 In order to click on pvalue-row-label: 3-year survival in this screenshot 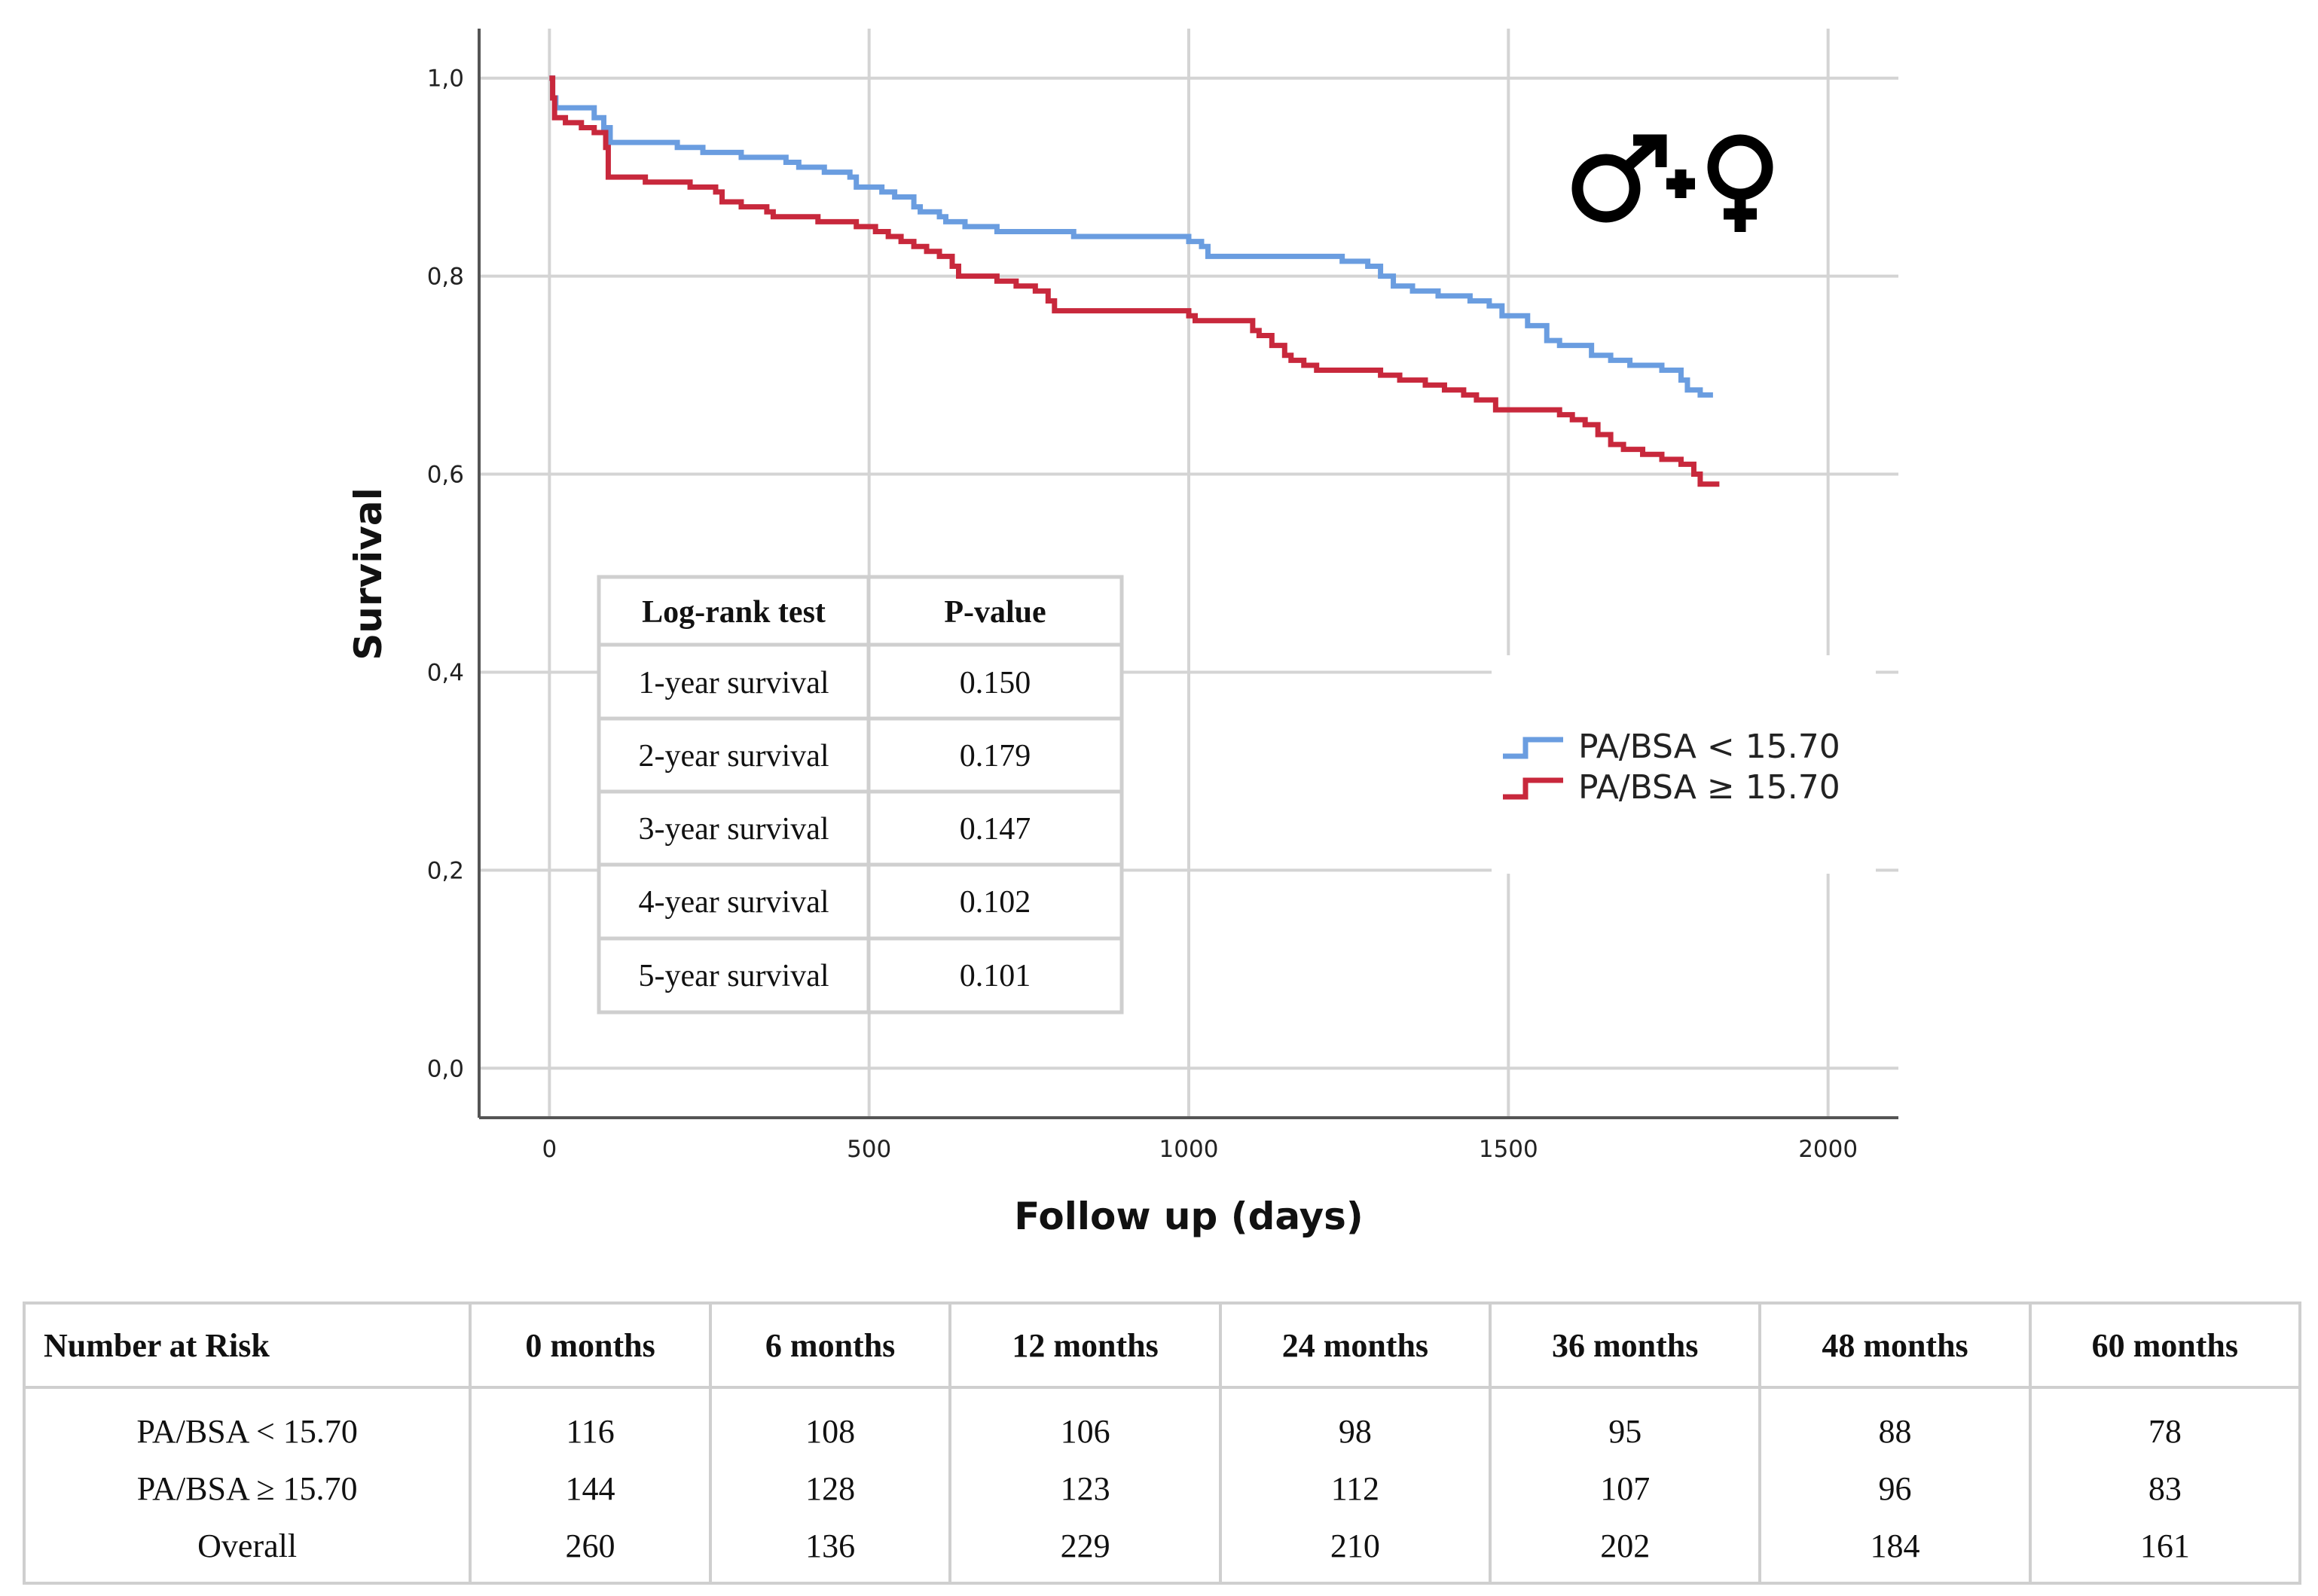, I will do `click(734, 829)`.